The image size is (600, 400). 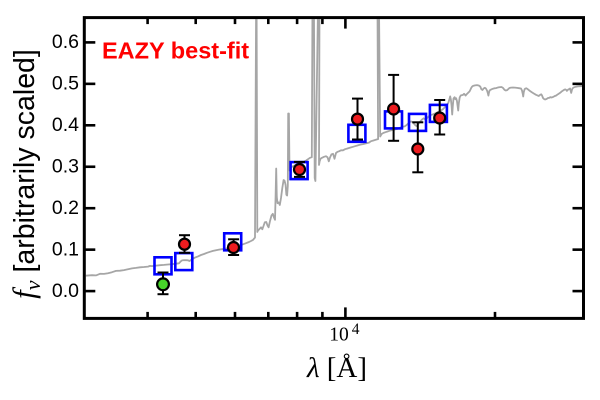 I want to click on svg-text: 0.4, so click(x=65, y=125).